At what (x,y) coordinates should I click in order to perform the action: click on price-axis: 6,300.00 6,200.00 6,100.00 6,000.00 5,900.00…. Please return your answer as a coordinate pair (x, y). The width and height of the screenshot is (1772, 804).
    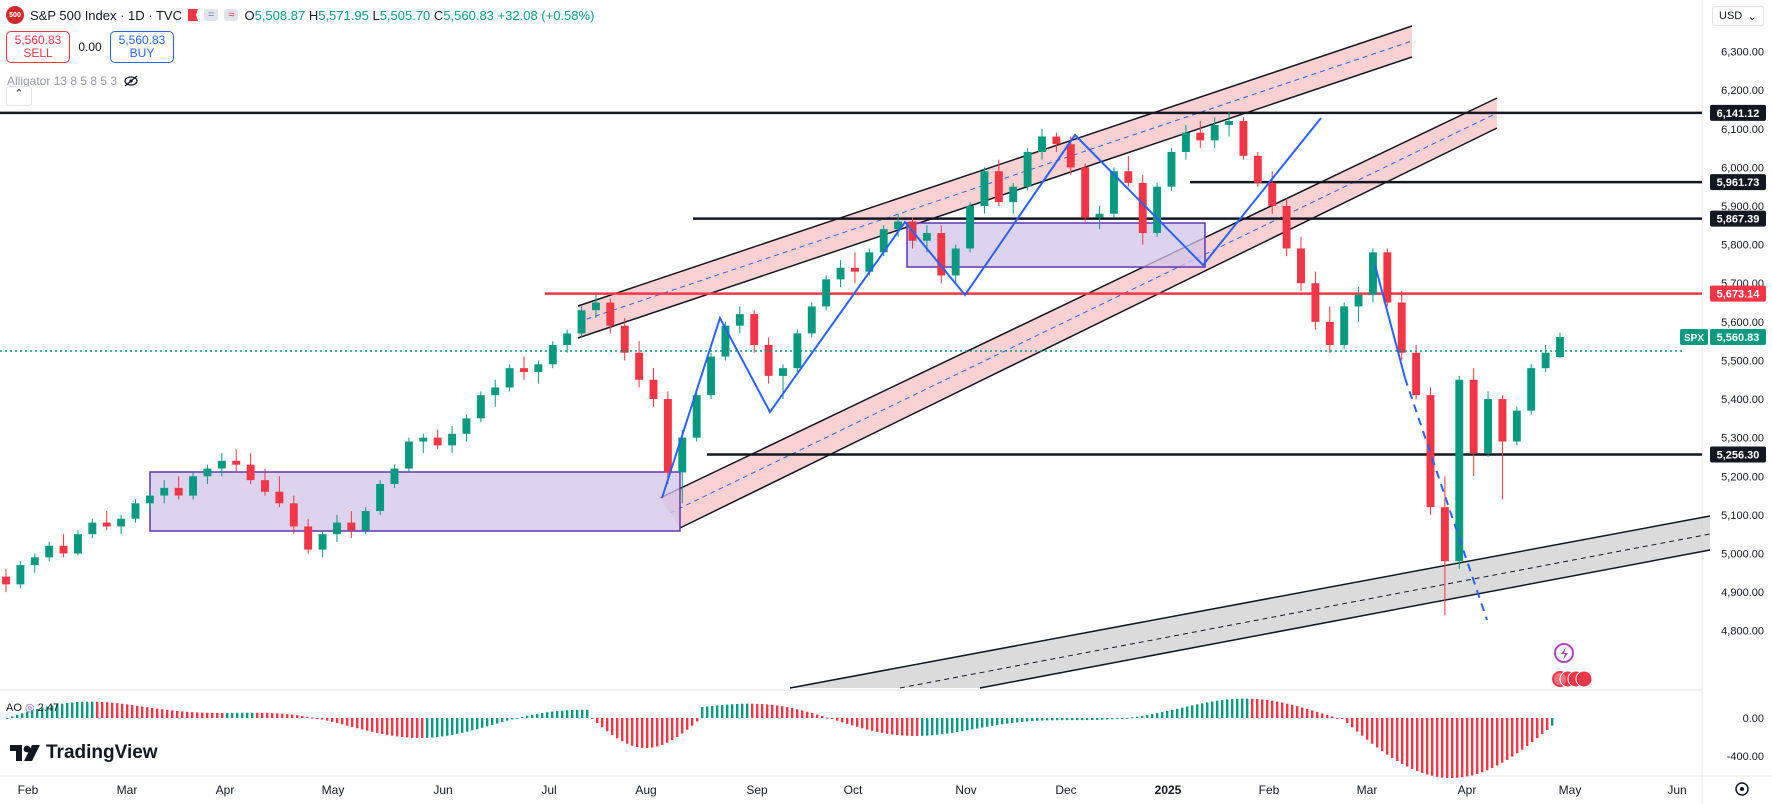
    Looking at the image, I should click on (1723, 342).